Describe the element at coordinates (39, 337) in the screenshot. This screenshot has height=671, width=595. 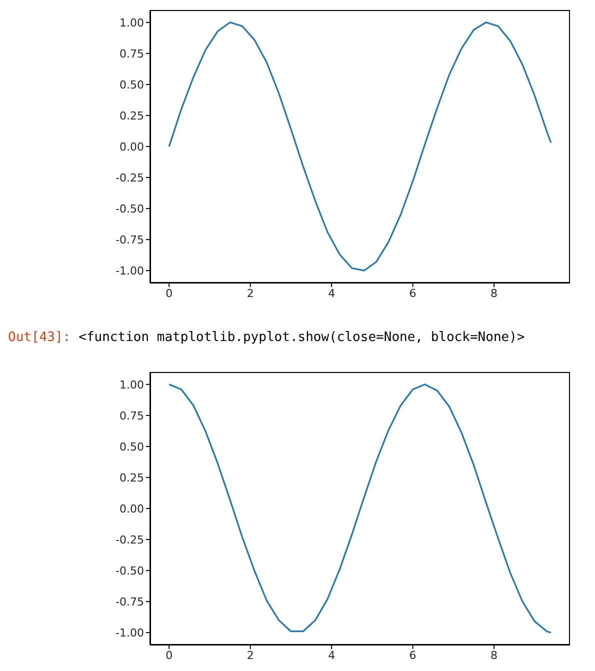
I see `text: Out[43]:` at that location.